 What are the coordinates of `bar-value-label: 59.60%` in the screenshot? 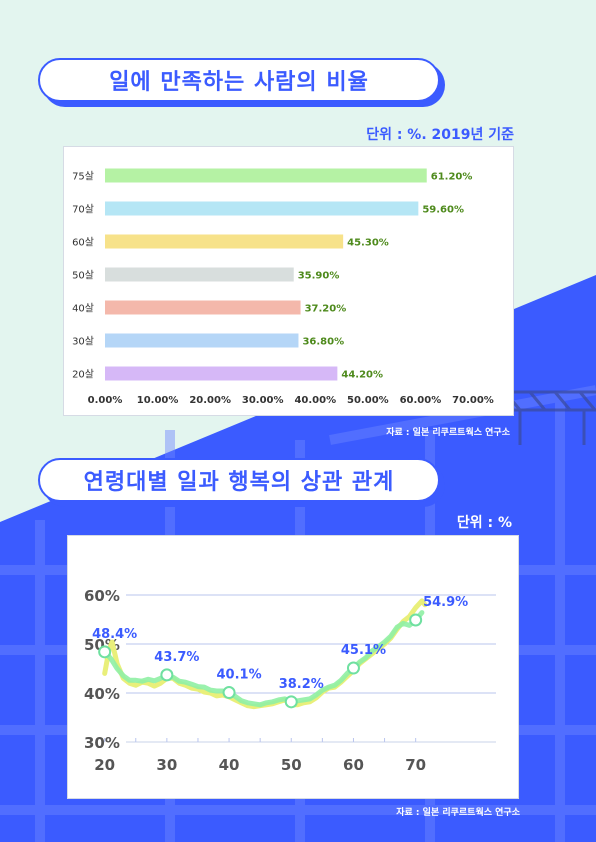 It's located at (443, 210).